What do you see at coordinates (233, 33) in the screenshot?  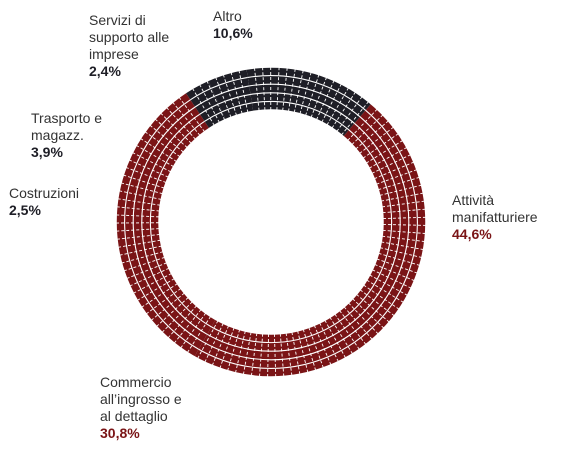 I see `label-altro-value: 10,6%` at bounding box center [233, 33].